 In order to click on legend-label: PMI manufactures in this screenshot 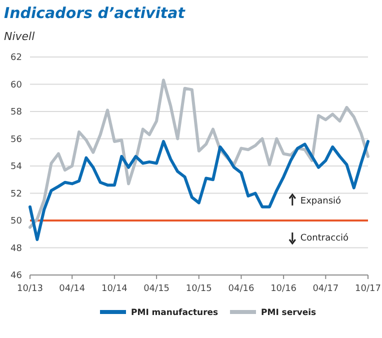, I will do `click(174, 313)`.